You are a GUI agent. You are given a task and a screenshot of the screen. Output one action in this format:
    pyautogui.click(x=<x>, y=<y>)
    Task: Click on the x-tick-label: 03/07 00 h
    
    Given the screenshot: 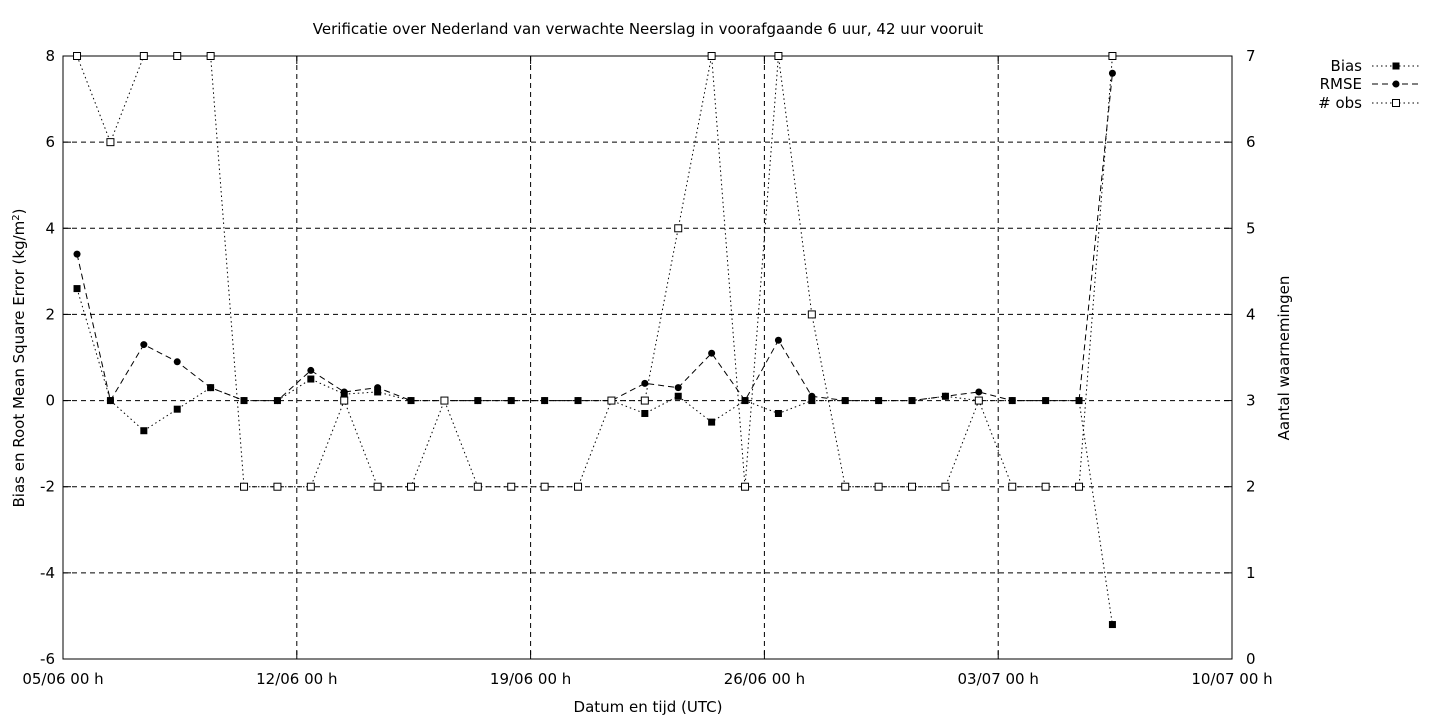 What is the action you would take?
    pyautogui.click(x=998, y=679)
    